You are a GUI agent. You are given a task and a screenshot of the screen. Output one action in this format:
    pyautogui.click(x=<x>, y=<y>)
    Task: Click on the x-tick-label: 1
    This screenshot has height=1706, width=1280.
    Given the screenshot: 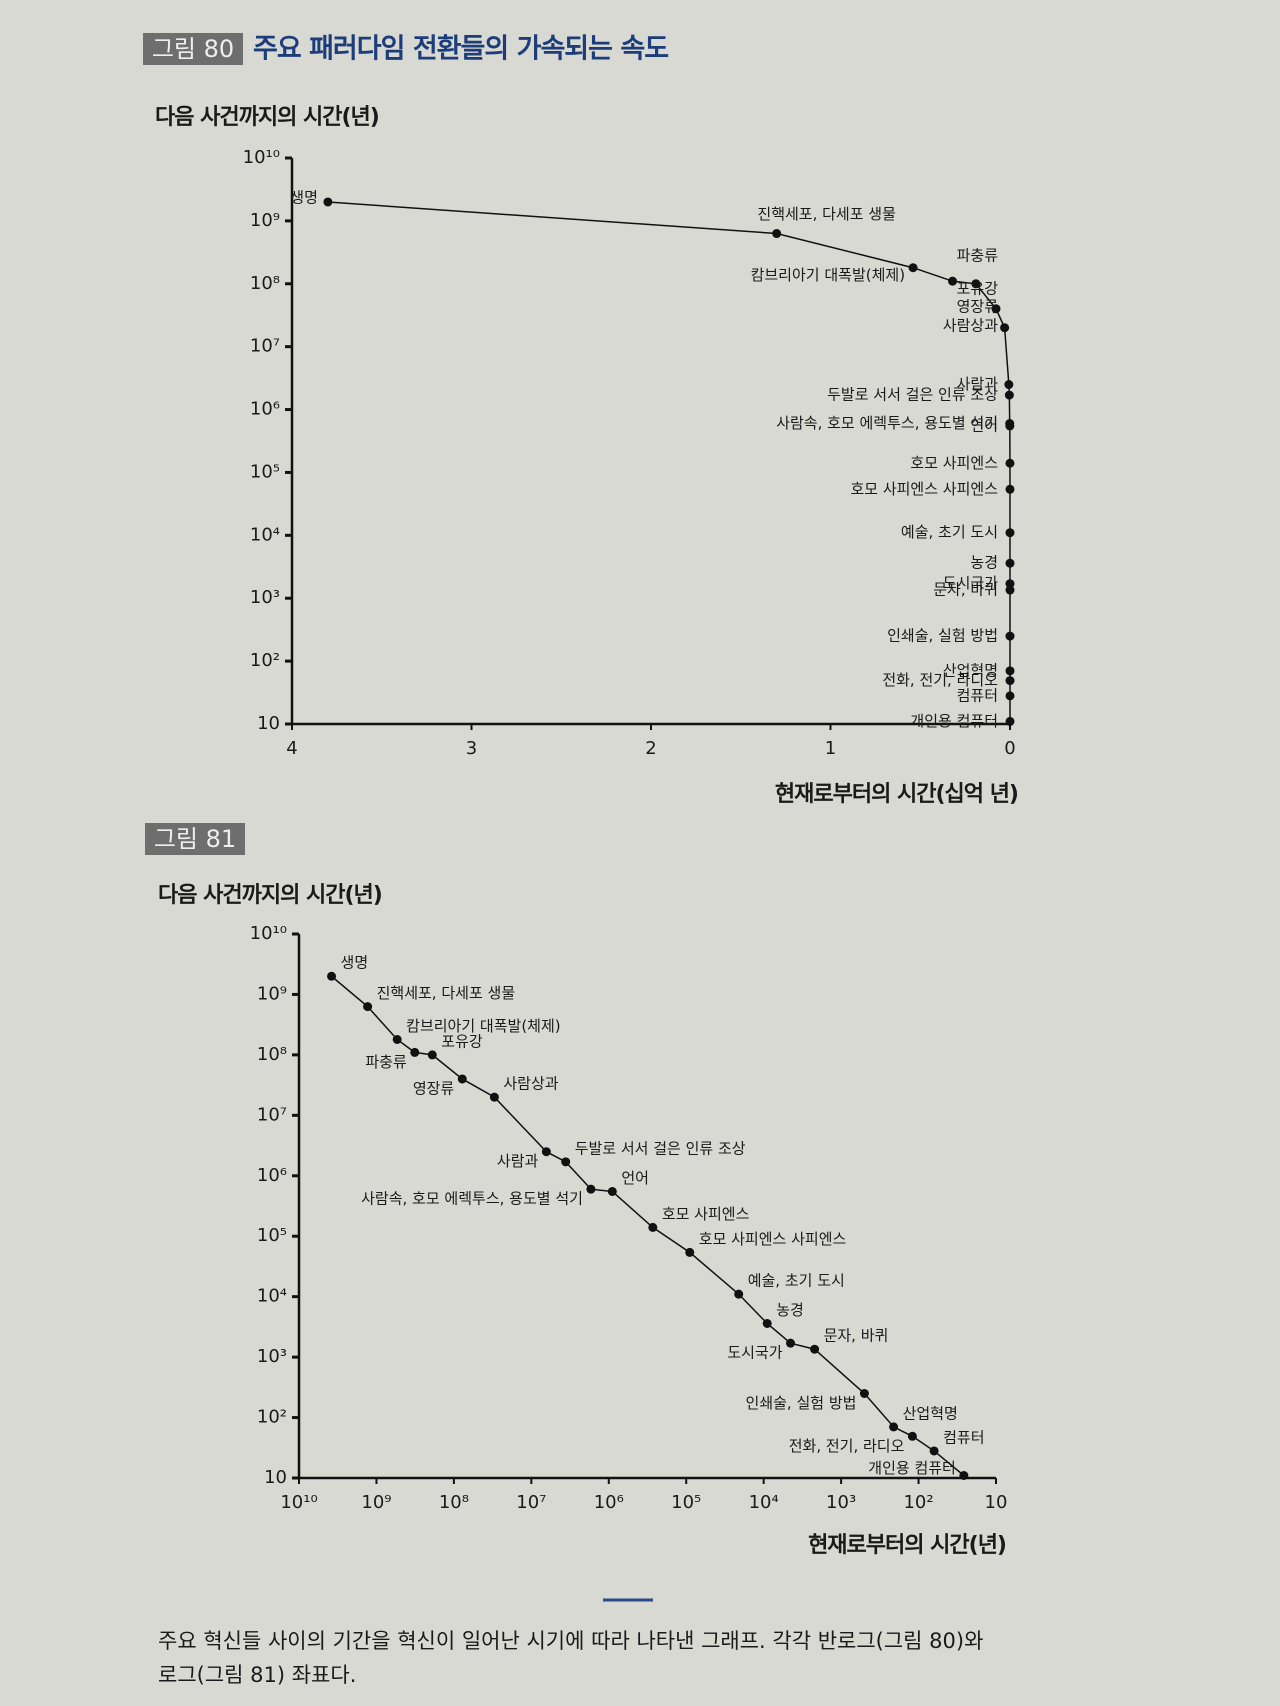 What is the action you would take?
    pyautogui.click(x=830, y=748)
    